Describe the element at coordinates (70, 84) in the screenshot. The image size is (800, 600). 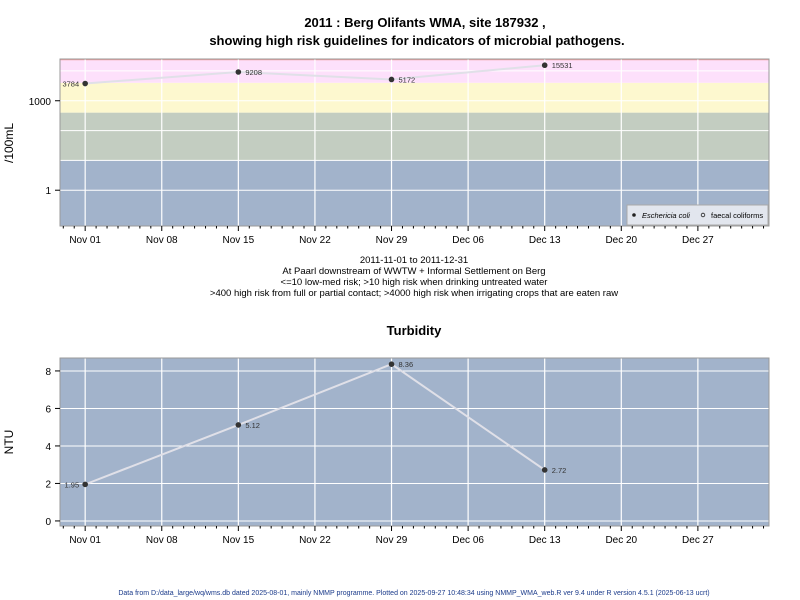
I see `data-label: 3784` at that location.